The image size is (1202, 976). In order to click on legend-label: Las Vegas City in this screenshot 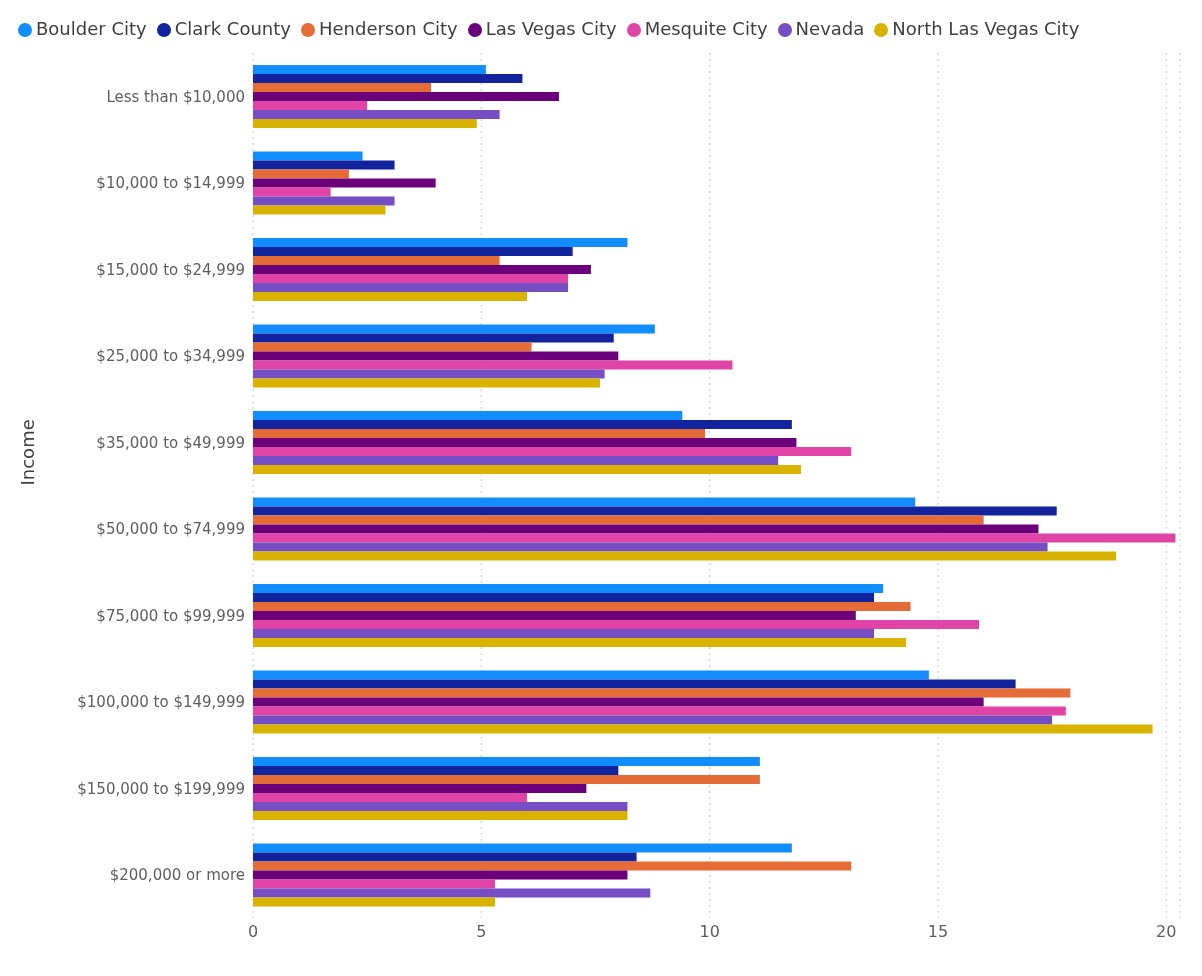, I will do `click(551, 28)`.